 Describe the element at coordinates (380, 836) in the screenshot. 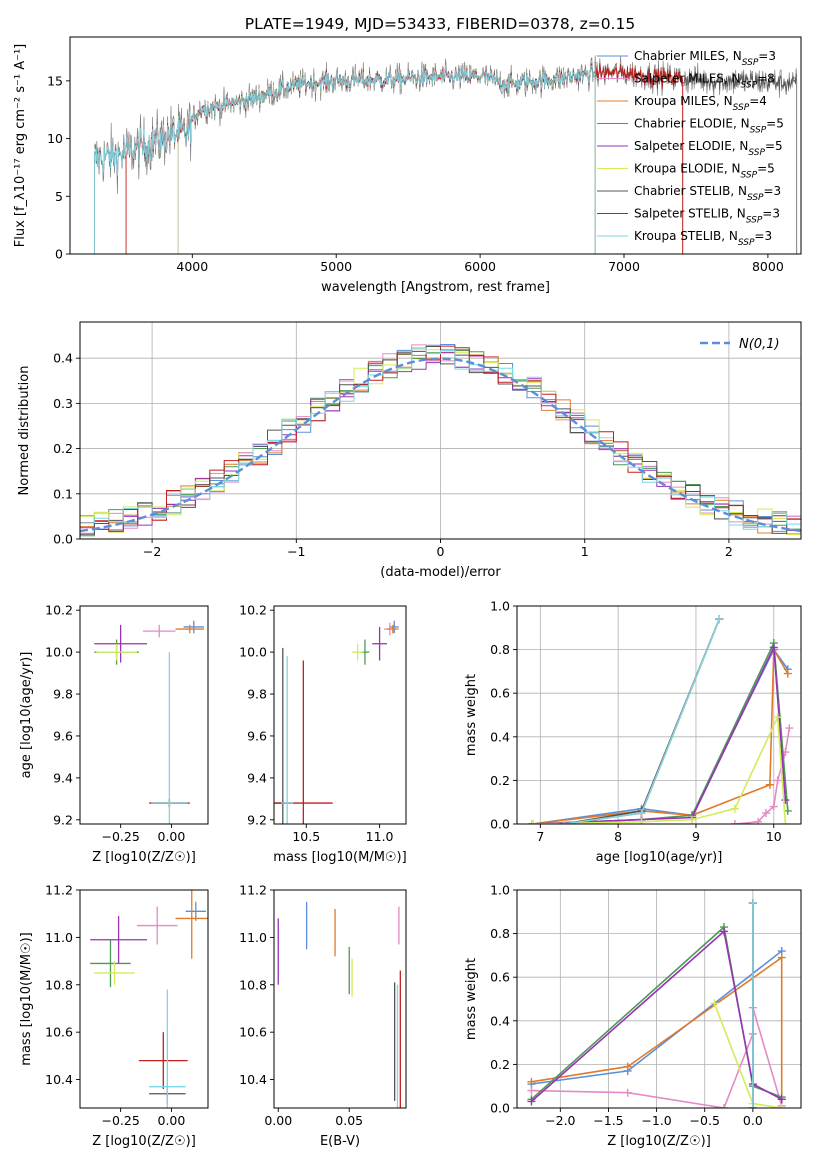

I see `x-tick-label: 11.0` at that location.